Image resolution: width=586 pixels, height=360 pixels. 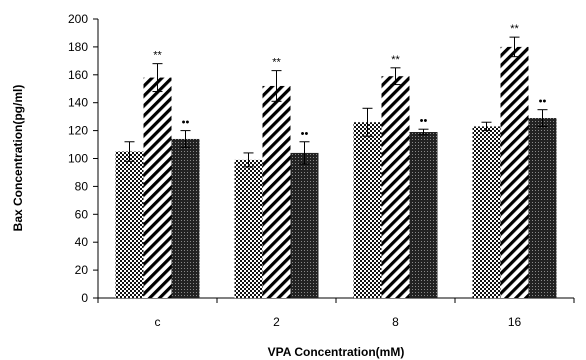 I want to click on y-tick-label: 20, so click(x=82, y=270).